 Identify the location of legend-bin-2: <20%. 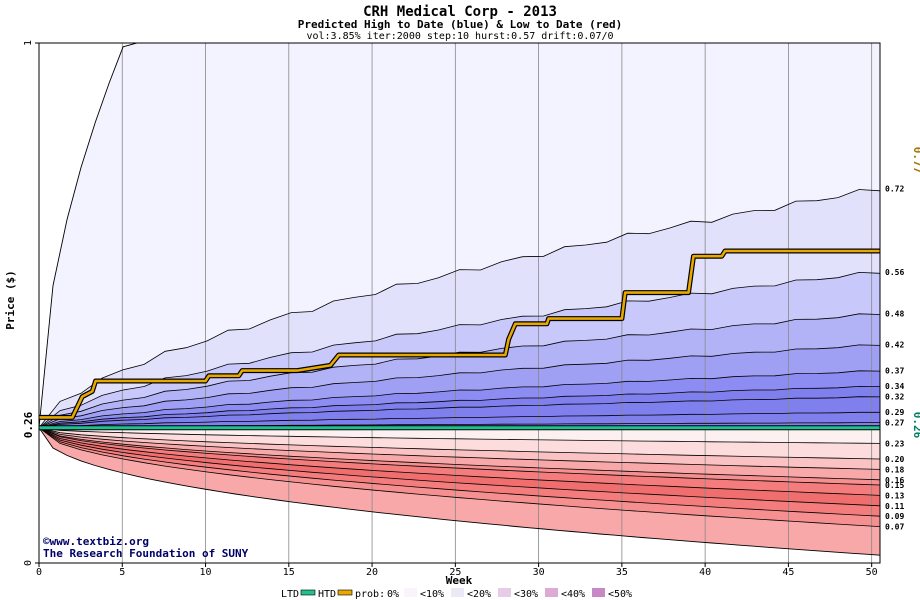
(479, 594).